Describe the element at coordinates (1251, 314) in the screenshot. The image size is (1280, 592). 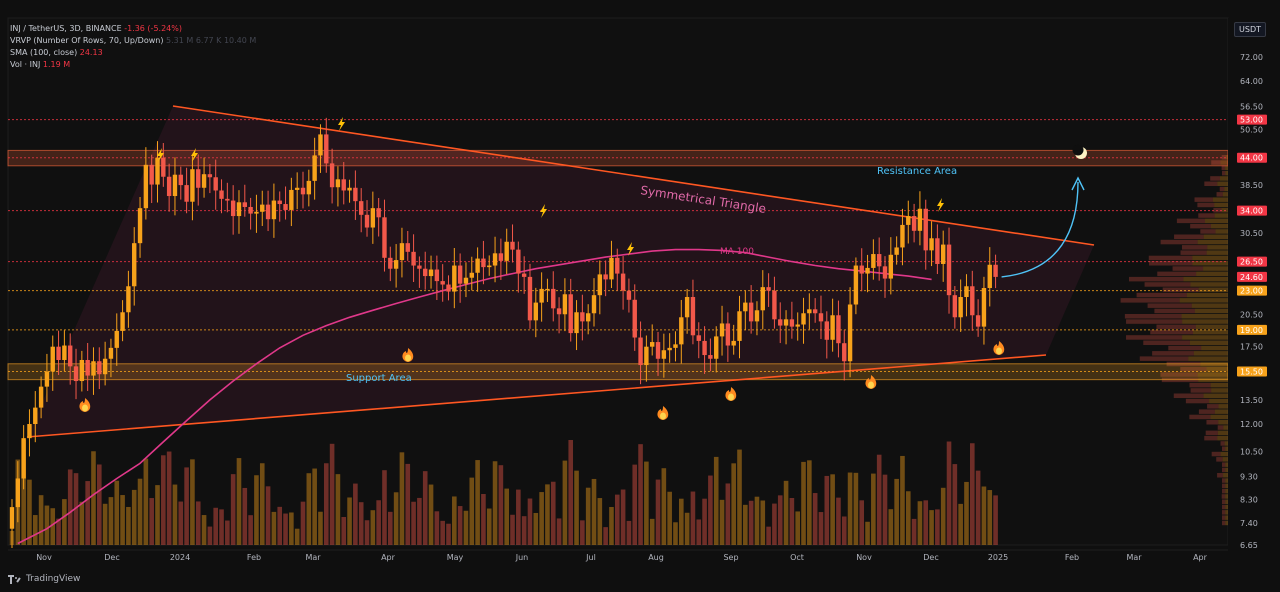
I see `price-tick-label: 20.50` at that location.